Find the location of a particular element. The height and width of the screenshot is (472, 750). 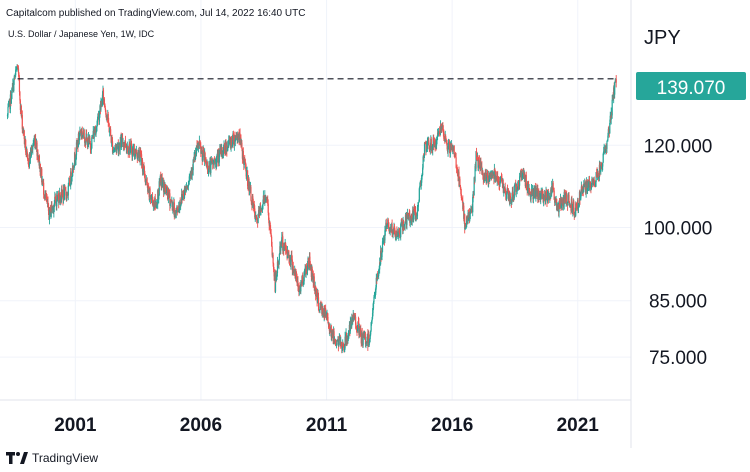

x-tick-label: 2011 is located at coordinates (327, 425).